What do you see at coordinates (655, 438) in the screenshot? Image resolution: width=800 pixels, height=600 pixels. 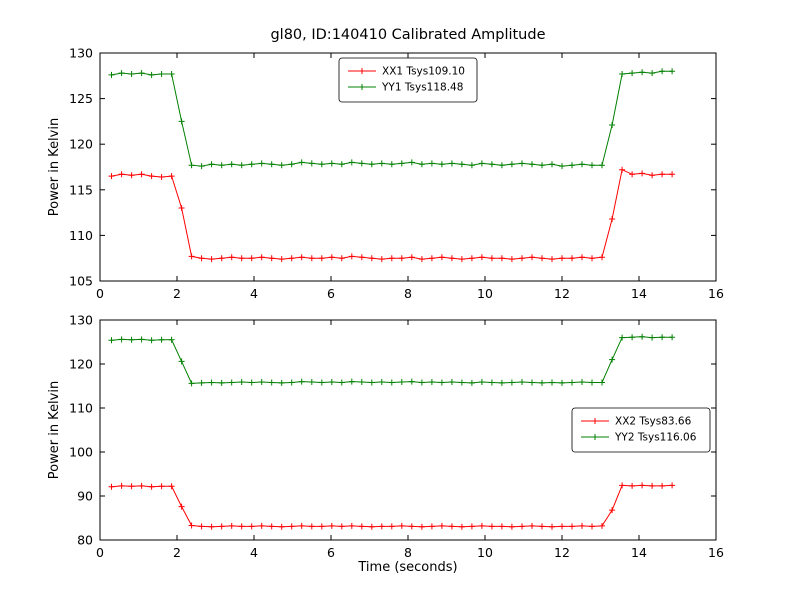 I see `legend-label: YY2 Tsys116.06` at bounding box center [655, 438].